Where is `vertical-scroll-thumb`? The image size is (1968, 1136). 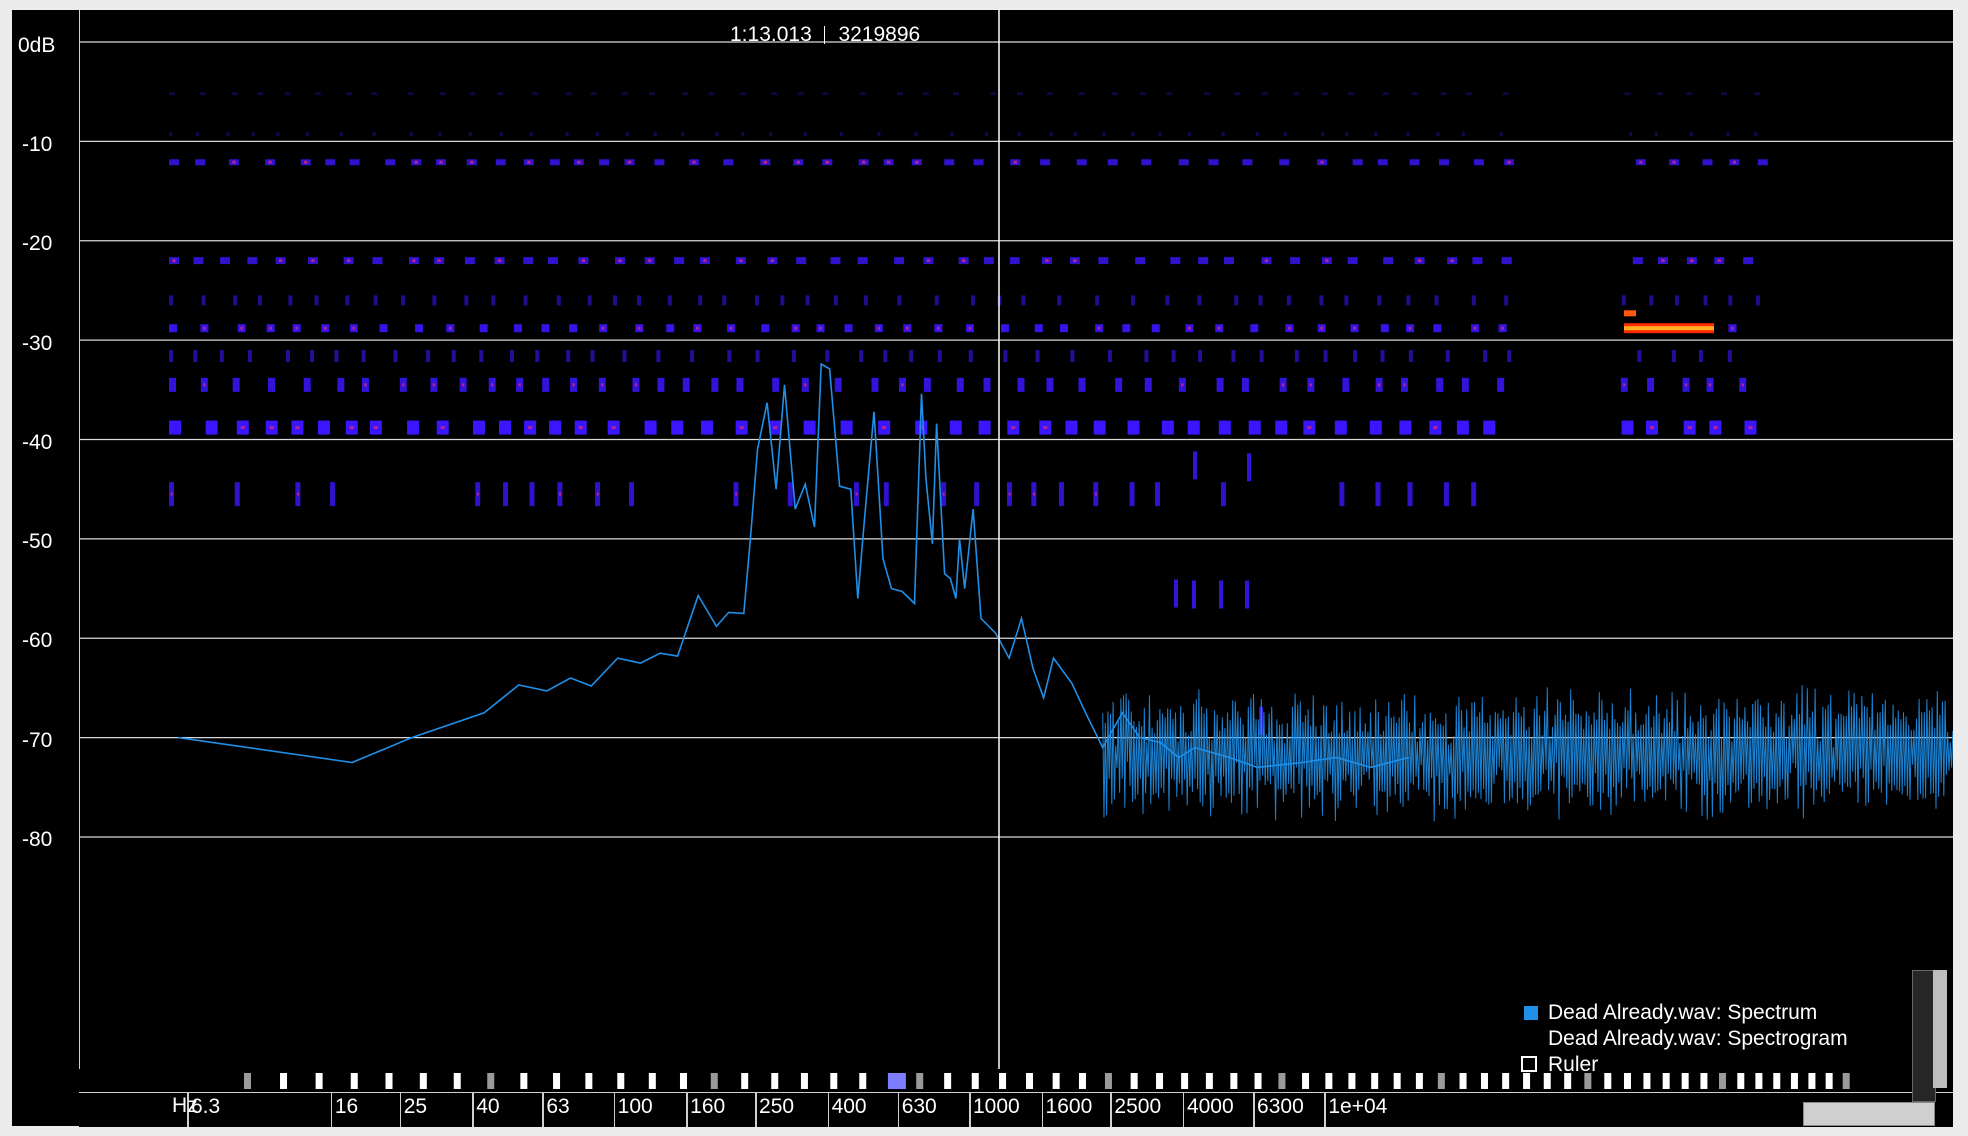 vertical-scroll-thumb is located at coordinates (1940, 1029).